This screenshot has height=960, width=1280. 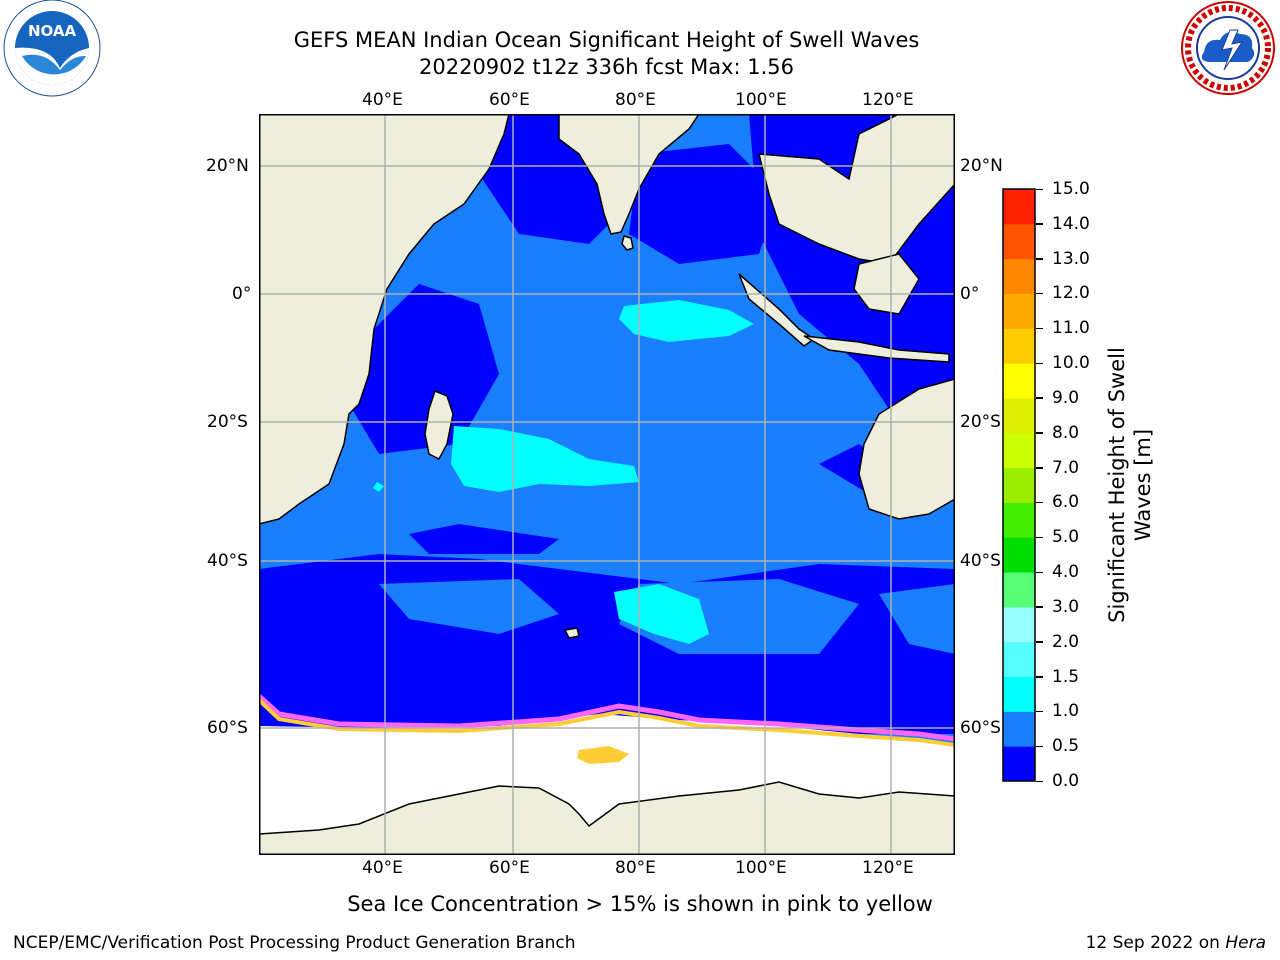 I want to click on noaa-logo-text: NOAA, so click(x=52, y=31).